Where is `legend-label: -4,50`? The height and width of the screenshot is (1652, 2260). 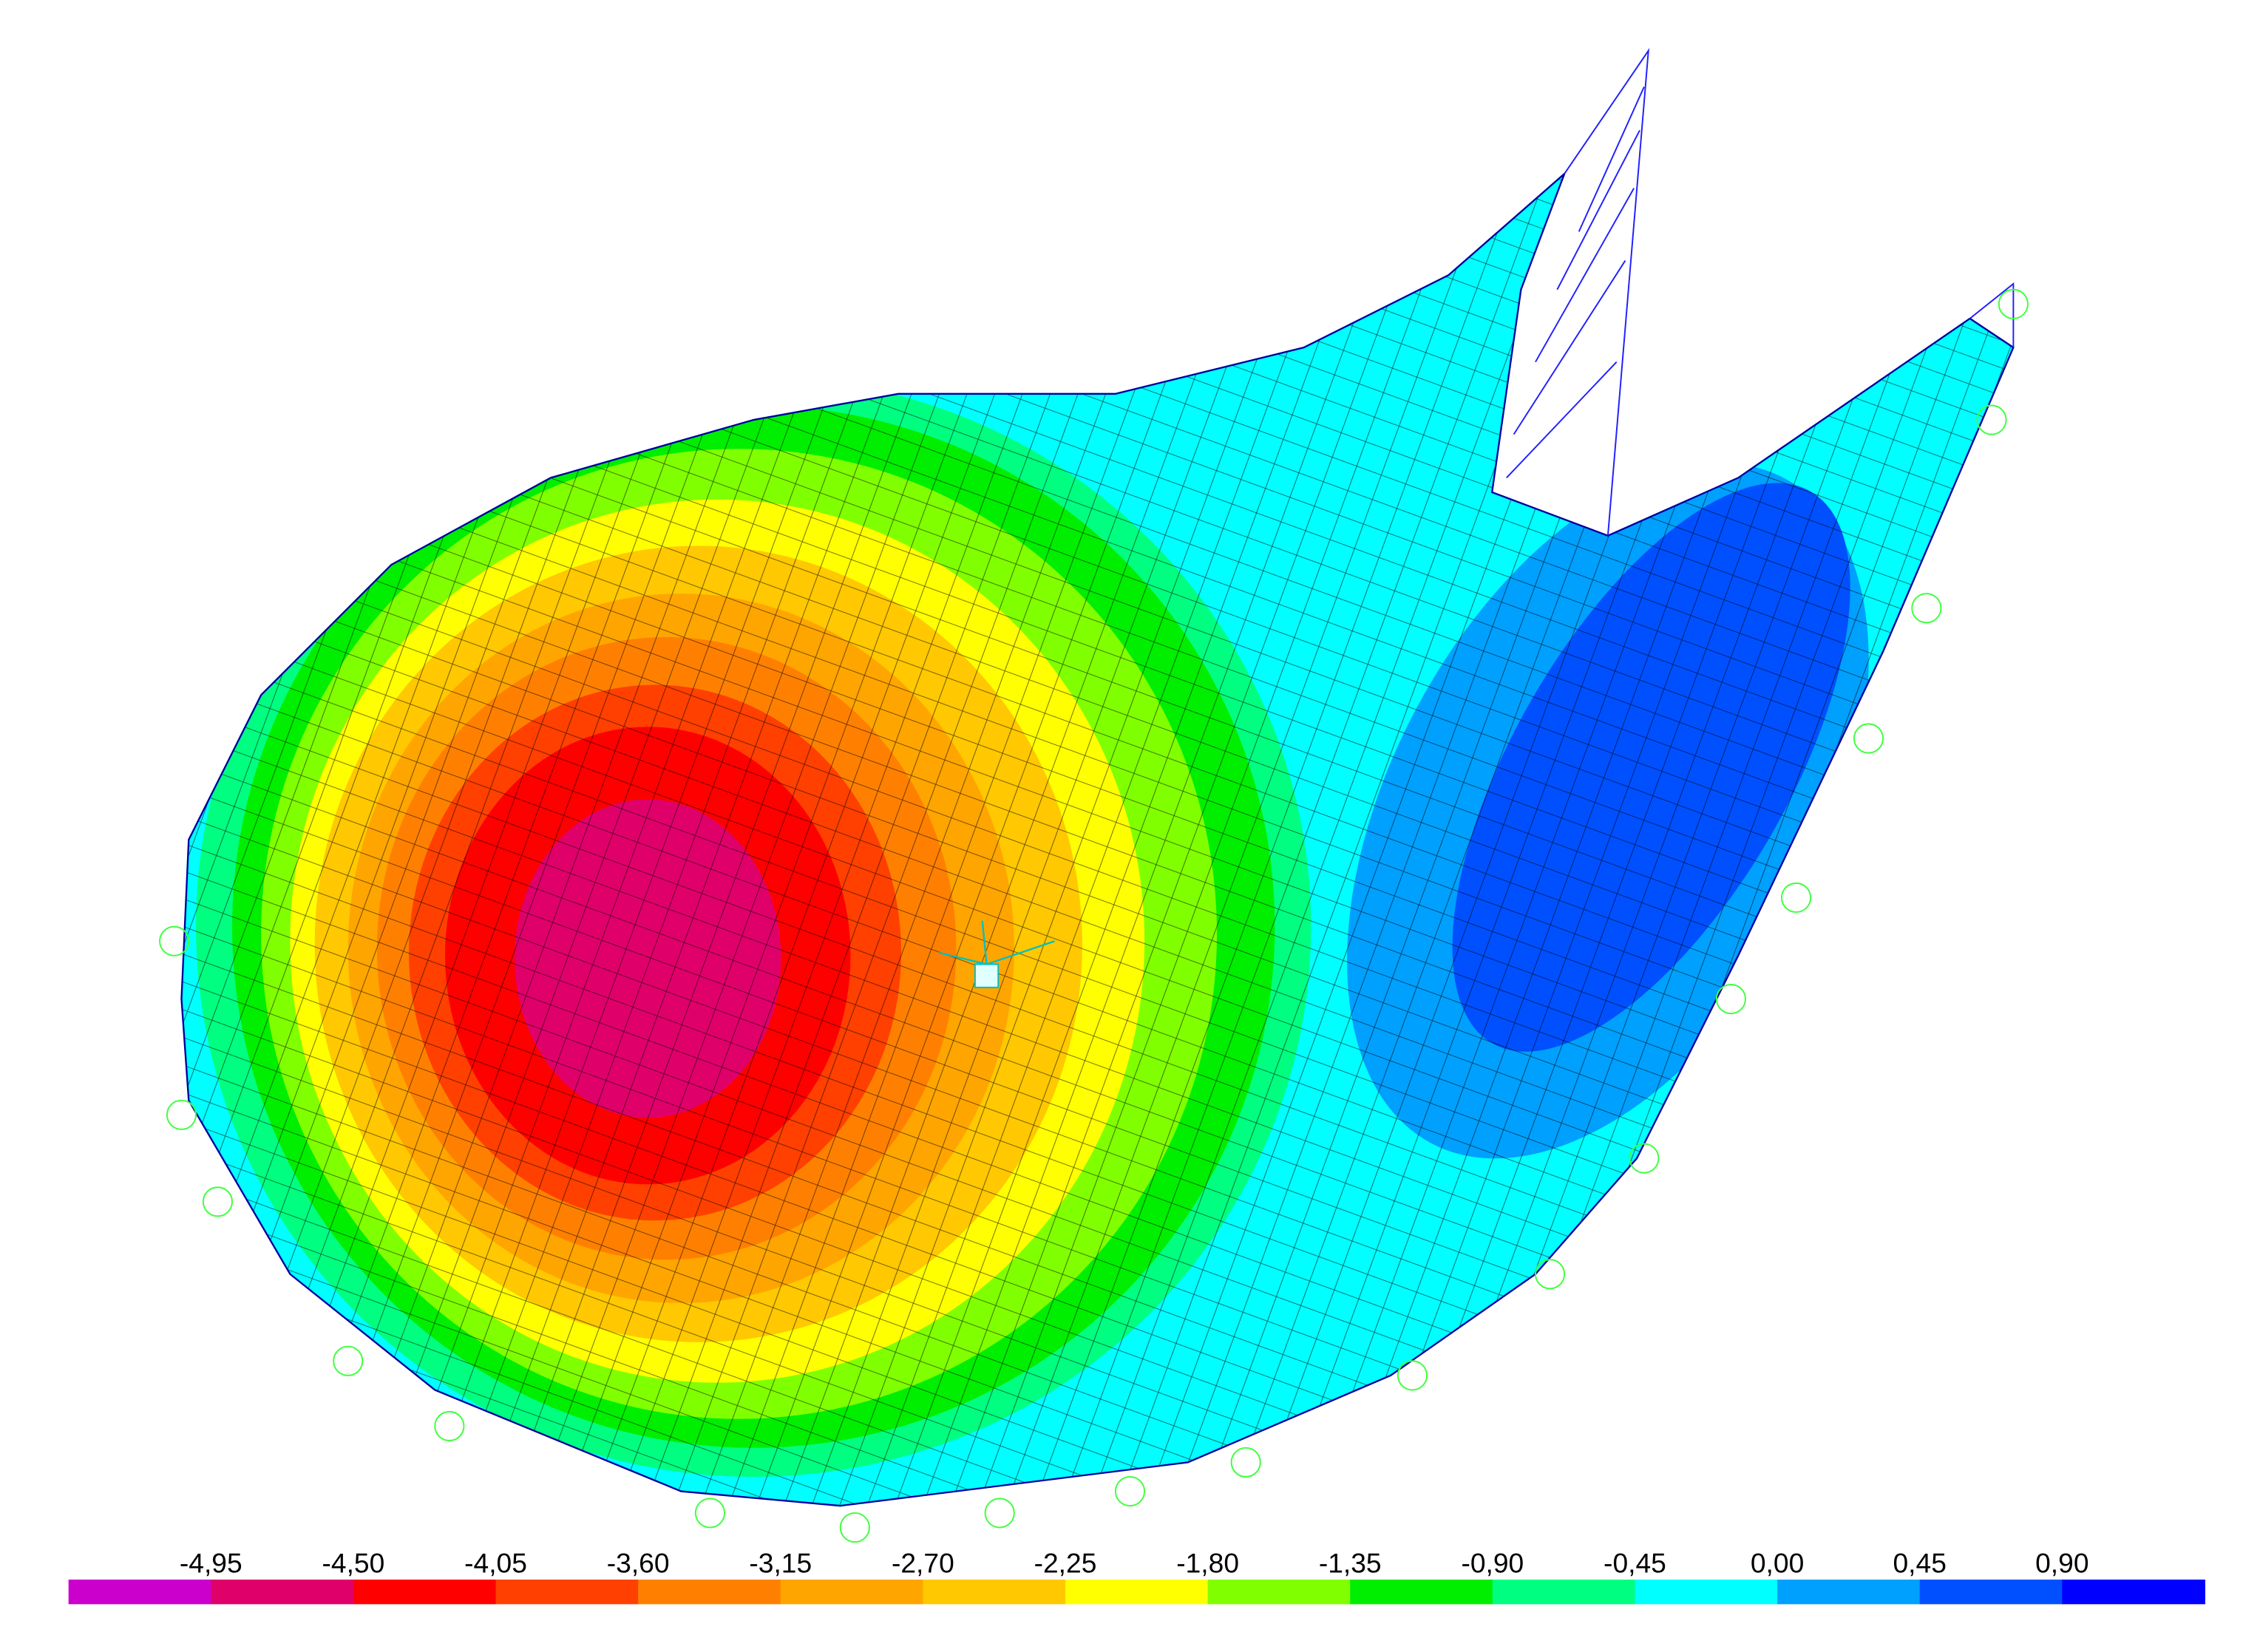 legend-label: -4,50 is located at coordinates (353, 1562).